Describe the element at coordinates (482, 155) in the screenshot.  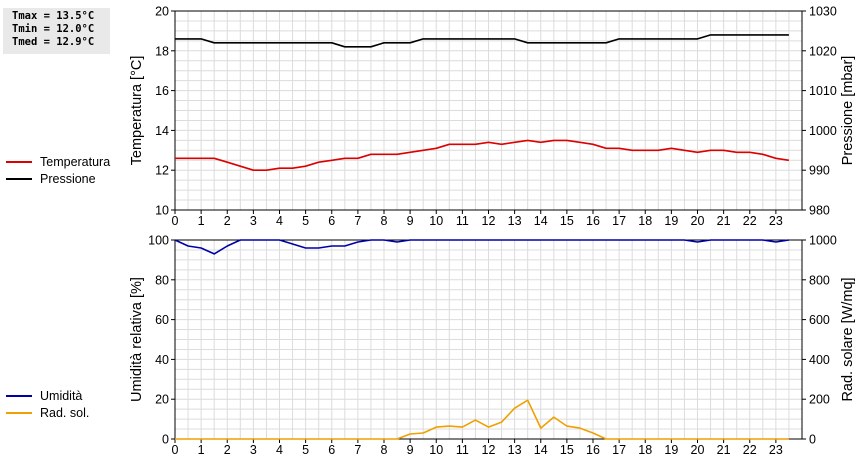
I see `series-line-temperatura` at that location.